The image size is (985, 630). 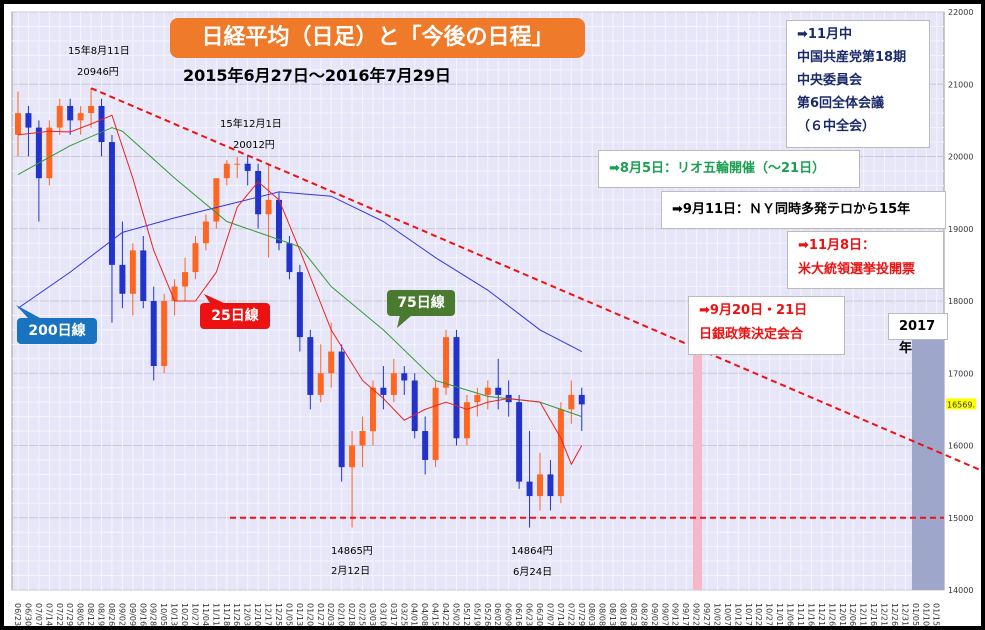 I want to click on x-tick-label: 08/19, so click(x=101, y=614).